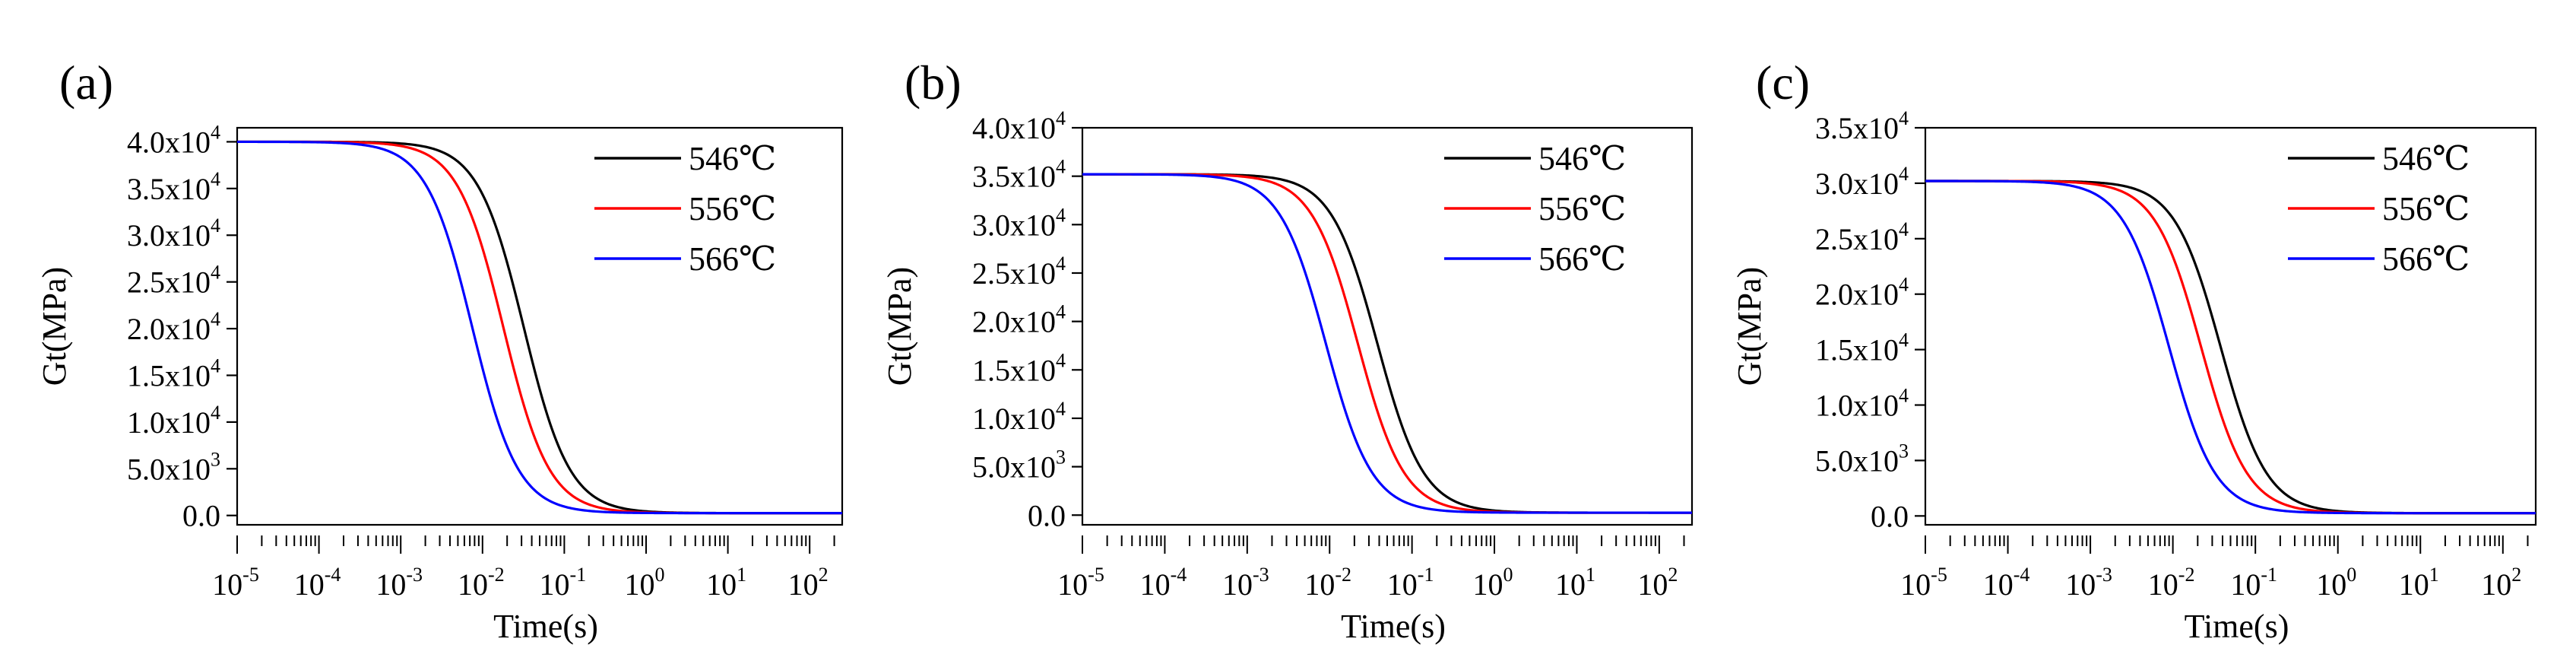 The width and height of the screenshot is (2576, 664). What do you see at coordinates (933, 83) in the screenshot?
I see `panel-label: (b)` at bounding box center [933, 83].